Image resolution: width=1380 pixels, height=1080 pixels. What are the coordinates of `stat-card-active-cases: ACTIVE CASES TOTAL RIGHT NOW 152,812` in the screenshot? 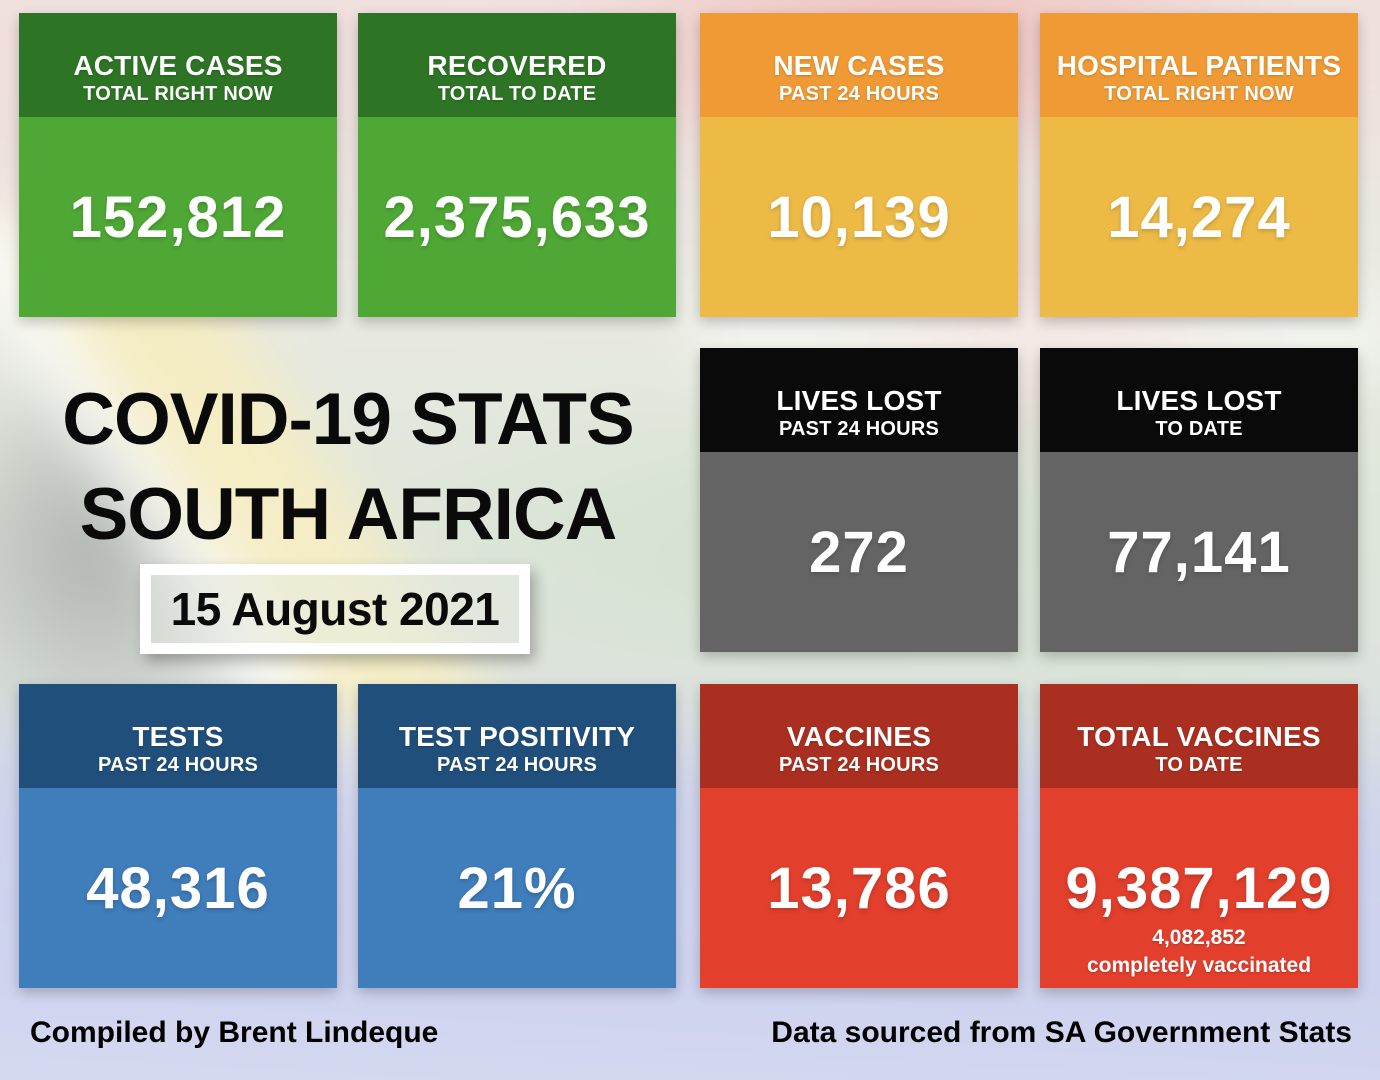 It's located at (178, 165).